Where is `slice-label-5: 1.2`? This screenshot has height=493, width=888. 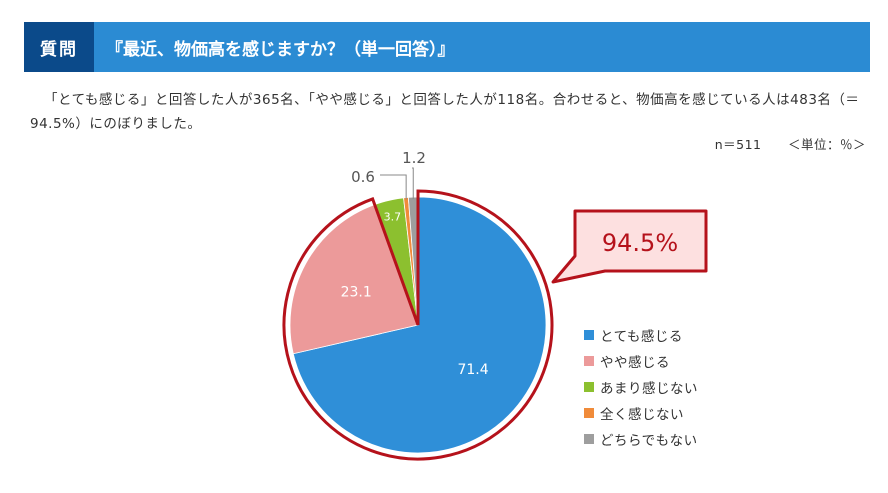 slice-label-5: 1.2 is located at coordinates (414, 158).